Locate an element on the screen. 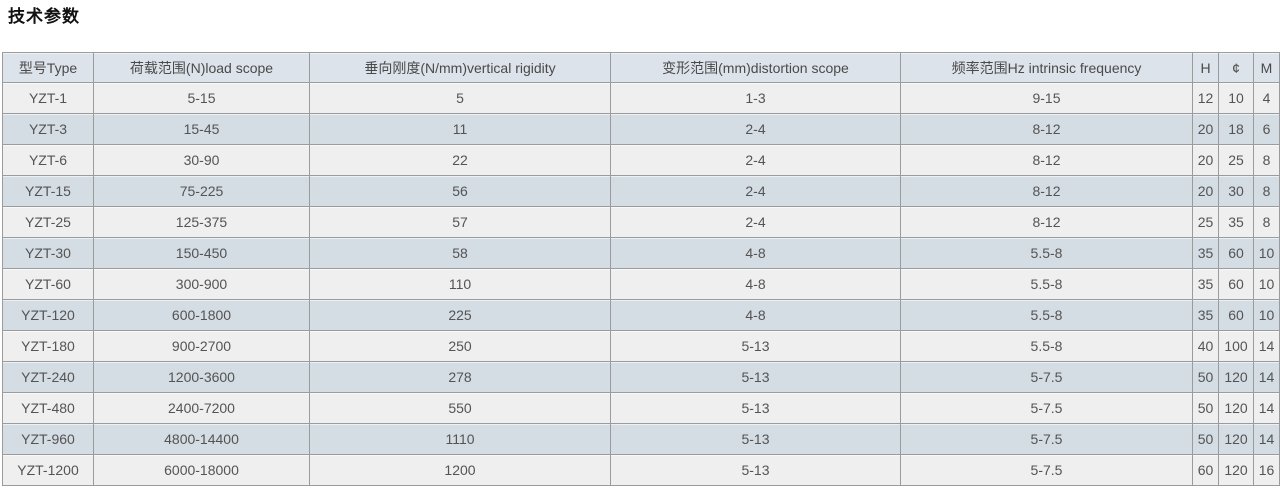 The width and height of the screenshot is (1280, 494). table-cell: 75-225 is located at coordinates (201, 191).